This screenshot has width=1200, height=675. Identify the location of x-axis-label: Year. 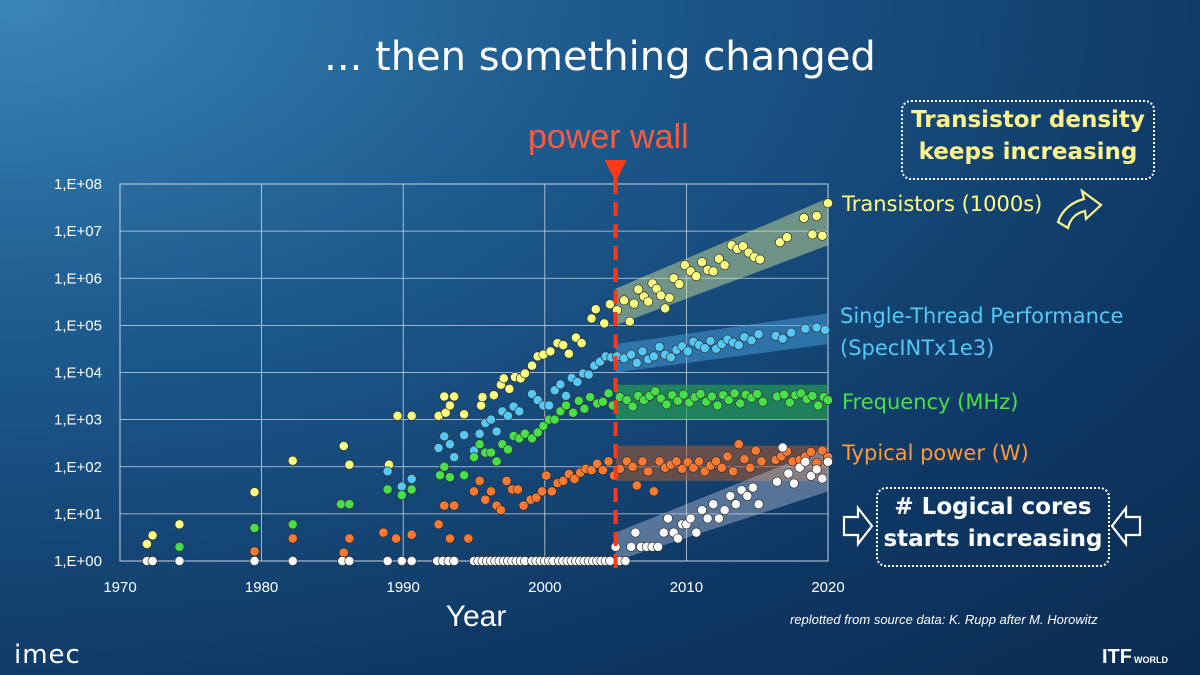
(476, 616).